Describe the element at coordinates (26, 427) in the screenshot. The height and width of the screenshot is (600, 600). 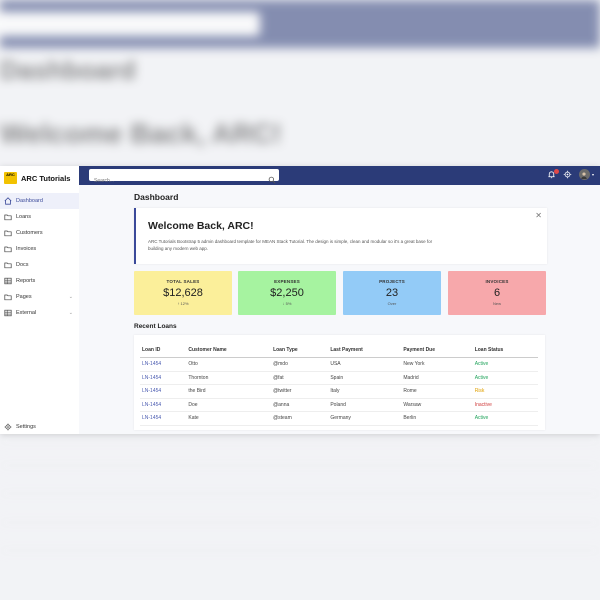
I see `settings-label: Settings` at that location.